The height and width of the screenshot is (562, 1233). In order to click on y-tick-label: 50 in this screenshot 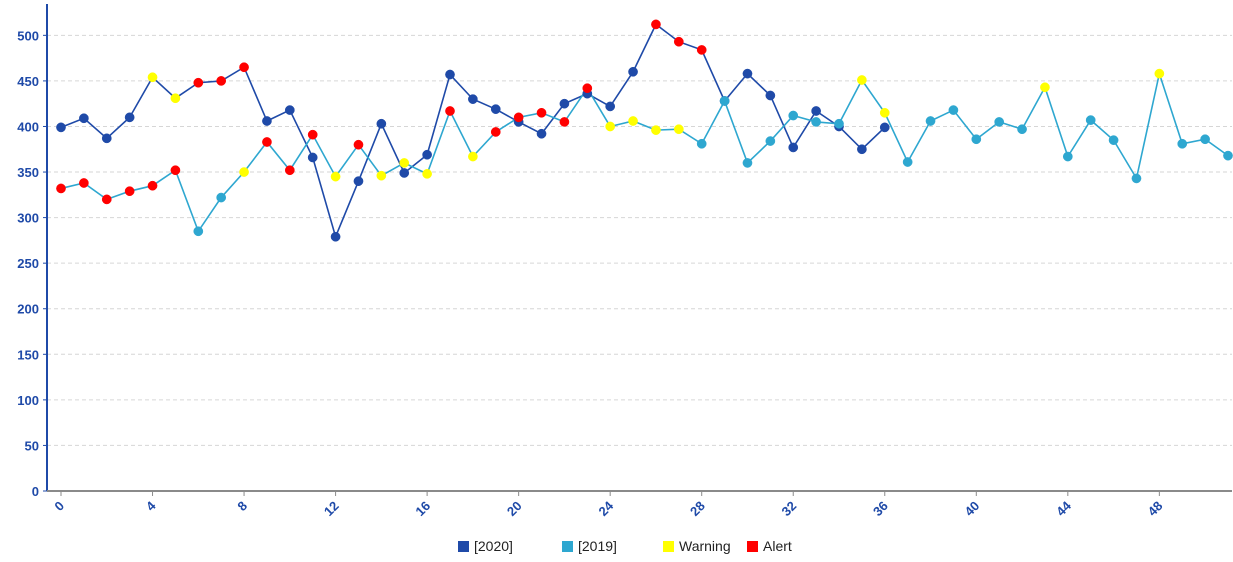, I will do `click(32, 445)`.